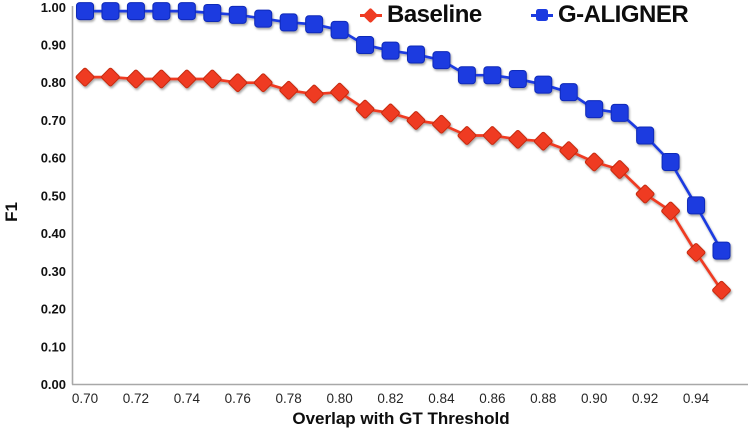 The image size is (752, 433). What do you see at coordinates (441, 398) in the screenshot?
I see `svg-text: 0.84` at bounding box center [441, 398].